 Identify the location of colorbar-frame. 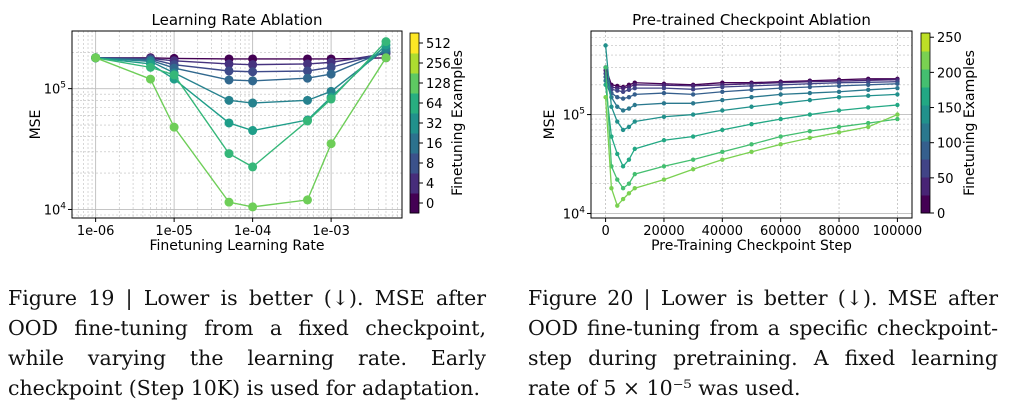
(925, 123).